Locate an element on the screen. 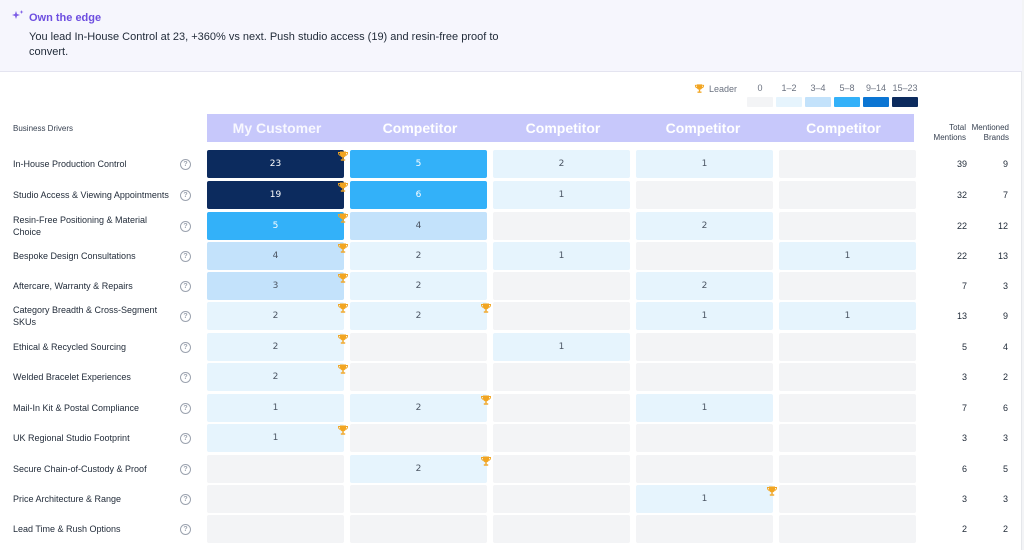 The image size is (1024, 550). sparkle-icon is located at coordinates (18, 14).